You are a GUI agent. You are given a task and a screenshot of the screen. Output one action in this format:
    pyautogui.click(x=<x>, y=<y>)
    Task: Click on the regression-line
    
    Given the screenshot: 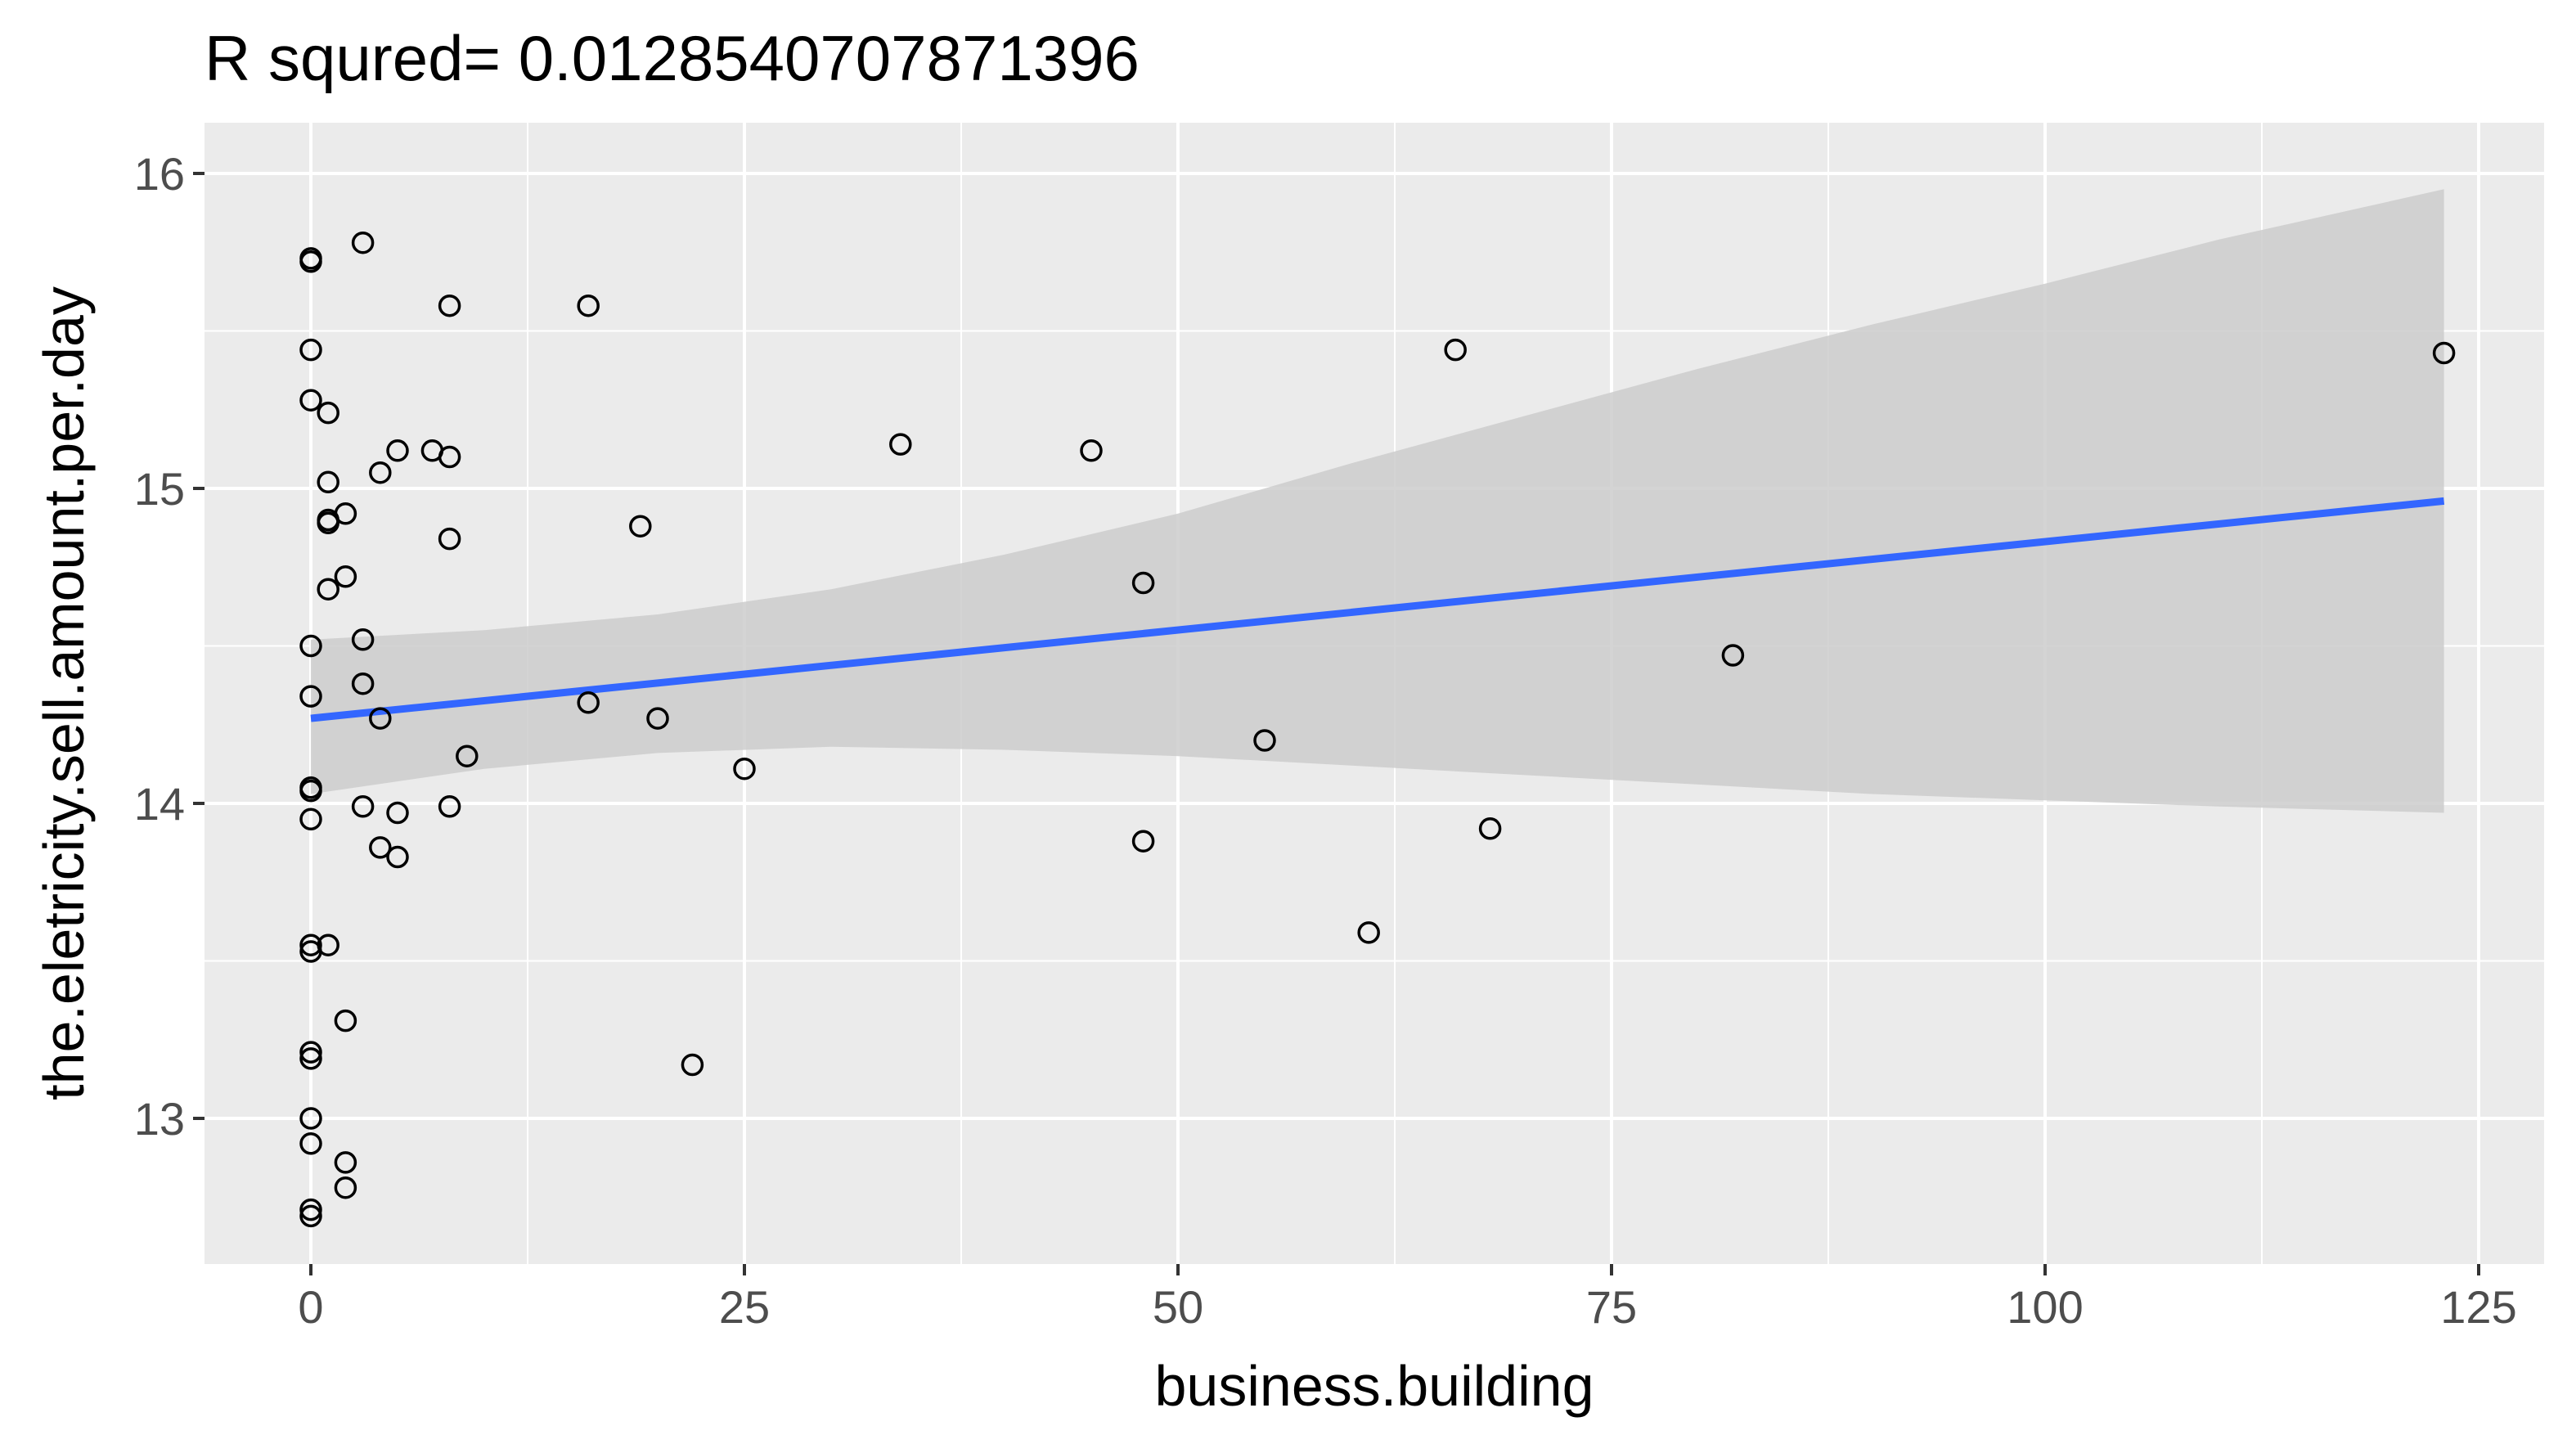 What is the action you would take?
    pyautogui.click(x=1378, y=609)
    